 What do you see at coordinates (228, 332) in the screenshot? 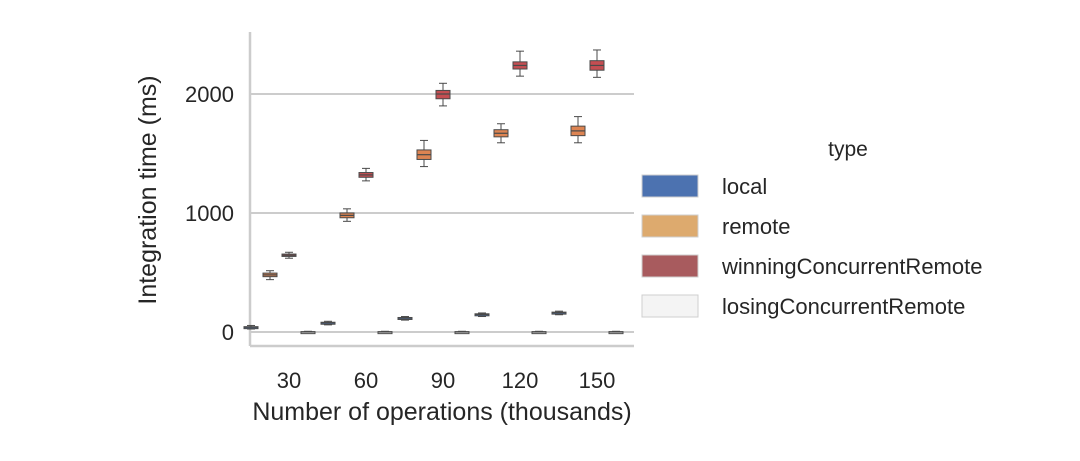
I see `y-tick-label-0: 0` at bounding box center [228, 332].